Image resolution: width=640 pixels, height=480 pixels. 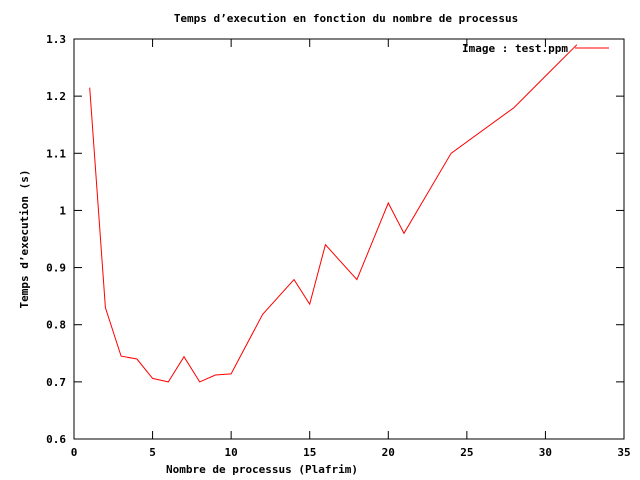 What do you see at coordinates (309, 452) in the screenshot?
I see `x-tick-label: 15` at bounding box center [309, 452].